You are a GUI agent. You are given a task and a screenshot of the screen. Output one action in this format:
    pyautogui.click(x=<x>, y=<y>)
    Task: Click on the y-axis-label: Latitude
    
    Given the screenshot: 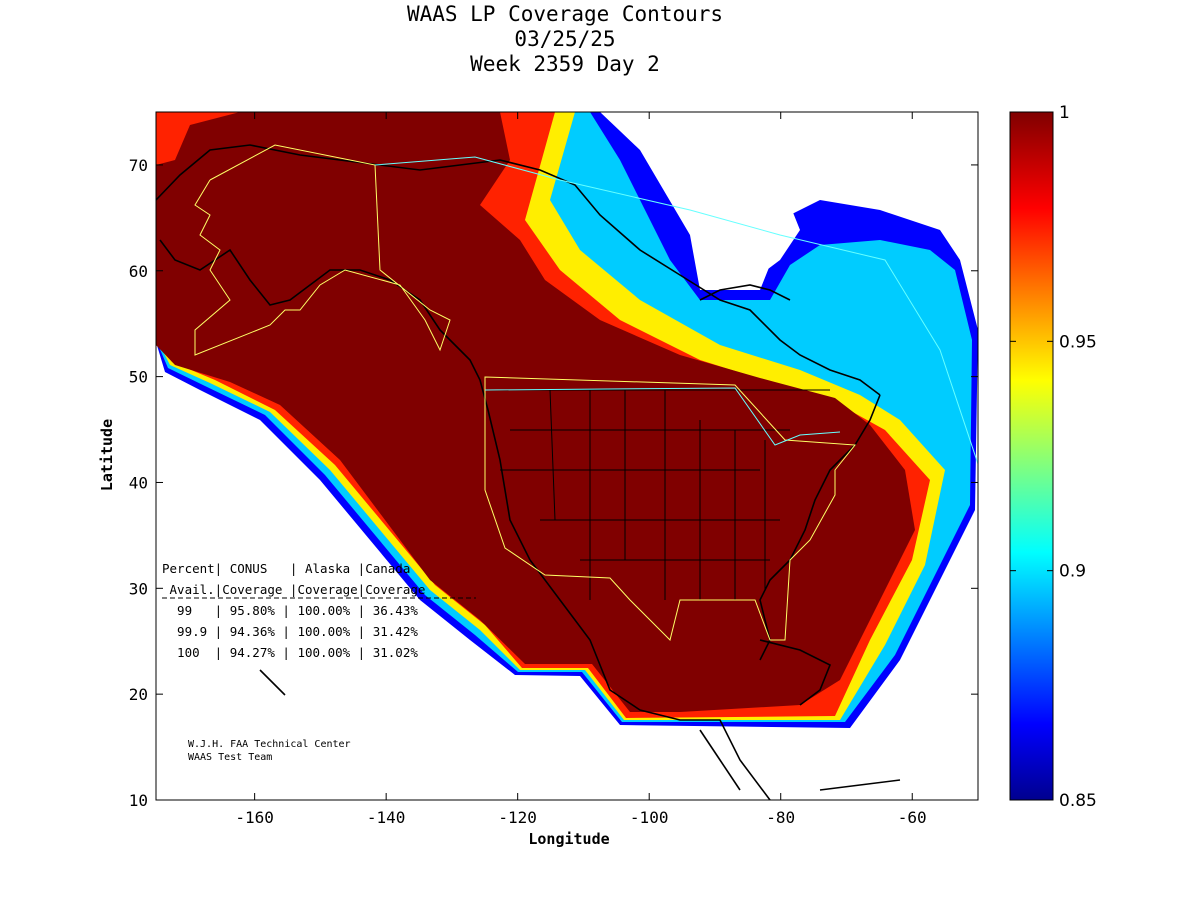 What is the action you would take?
    pyautogui.click(x=107, y=455)
    